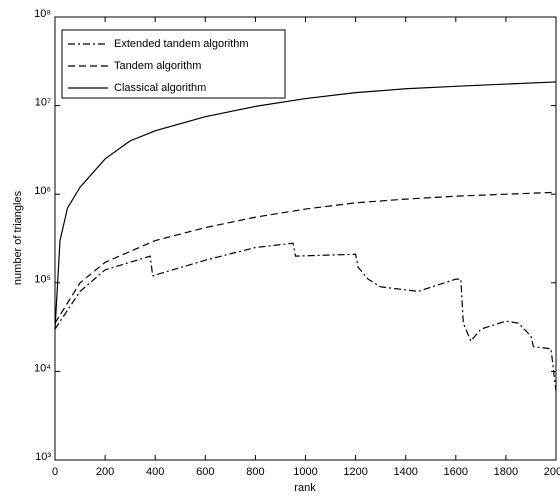  I want to click on x-tick-label: 200, so click(105, 472).